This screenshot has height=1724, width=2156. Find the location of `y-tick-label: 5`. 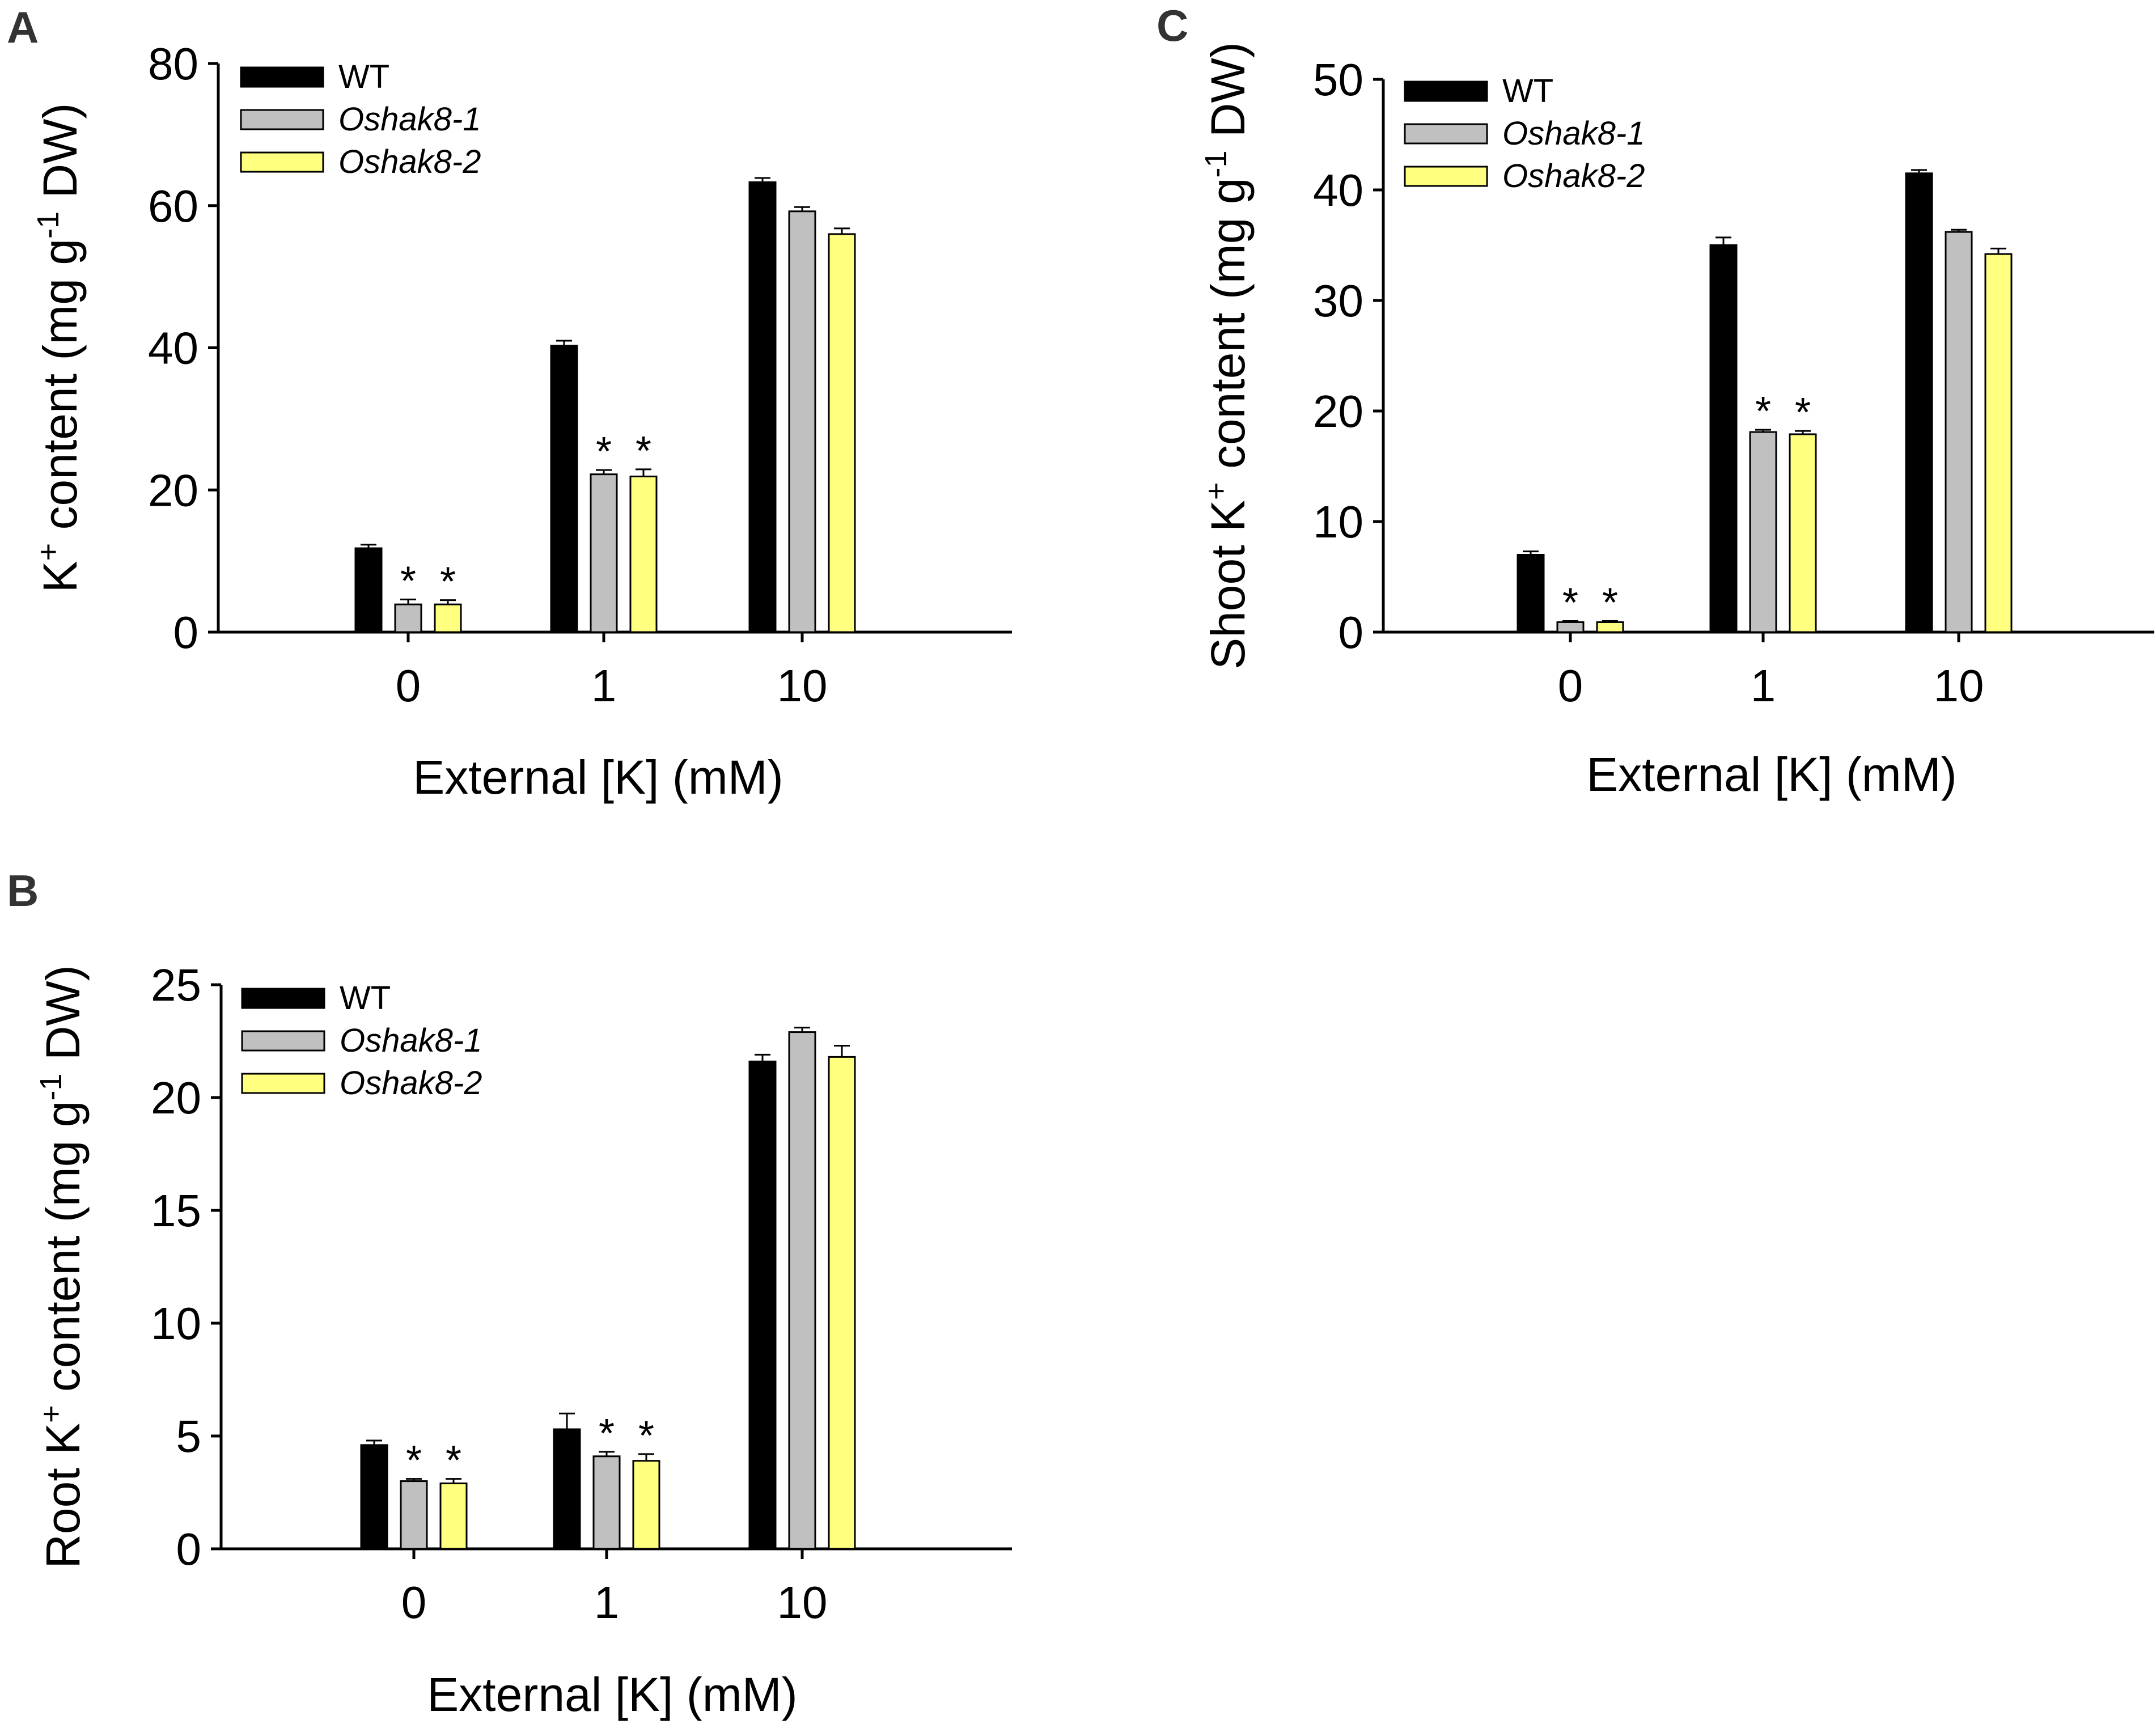

y-tick-label: 5 is located at coordinates (189, 1436).